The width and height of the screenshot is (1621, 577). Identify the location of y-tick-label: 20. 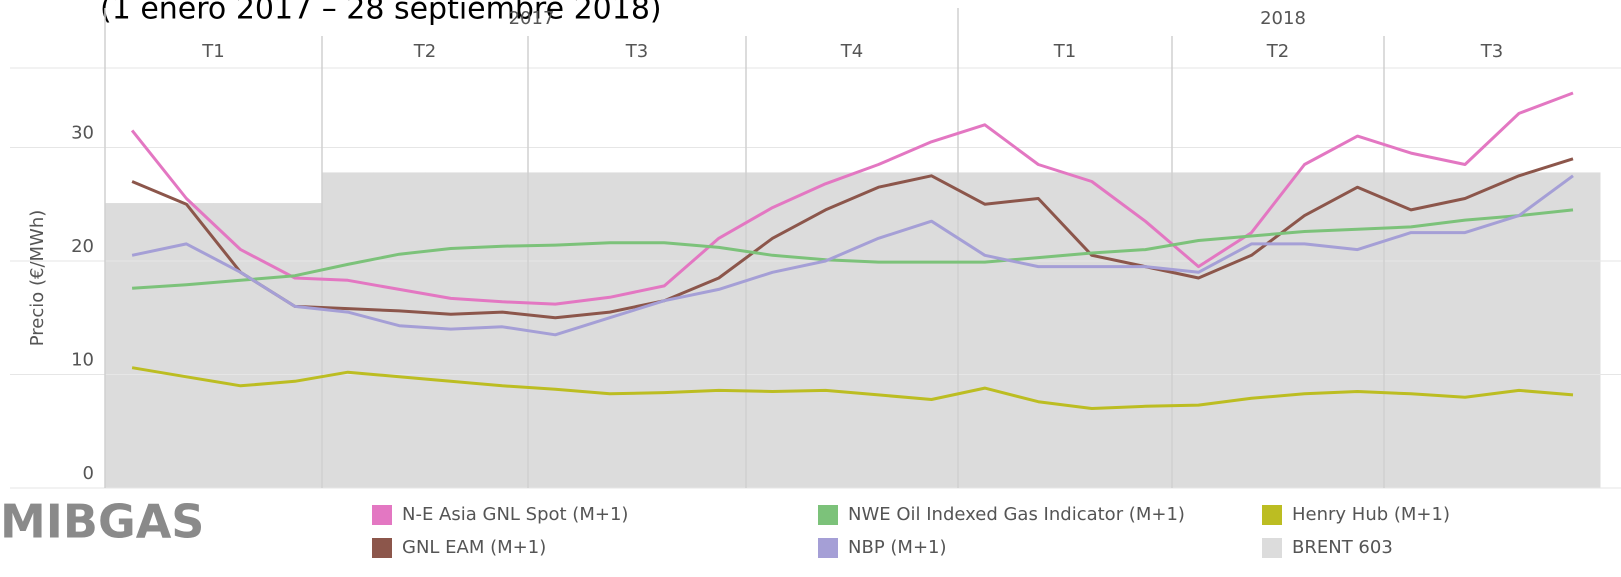
(82, 246).